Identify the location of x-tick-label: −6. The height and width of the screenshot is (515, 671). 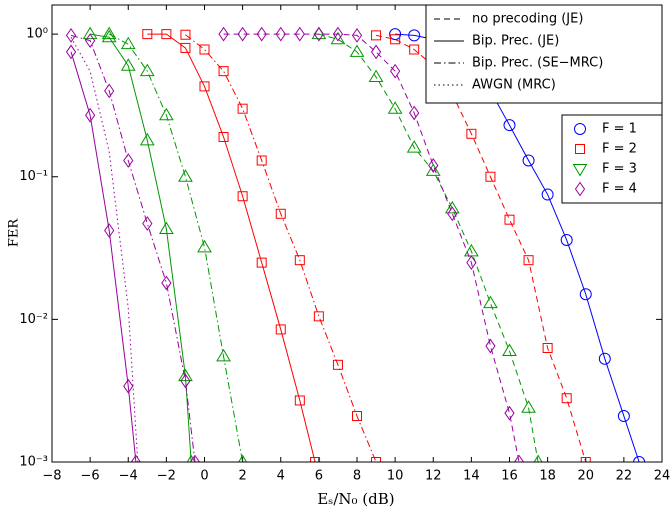
(90, 476).